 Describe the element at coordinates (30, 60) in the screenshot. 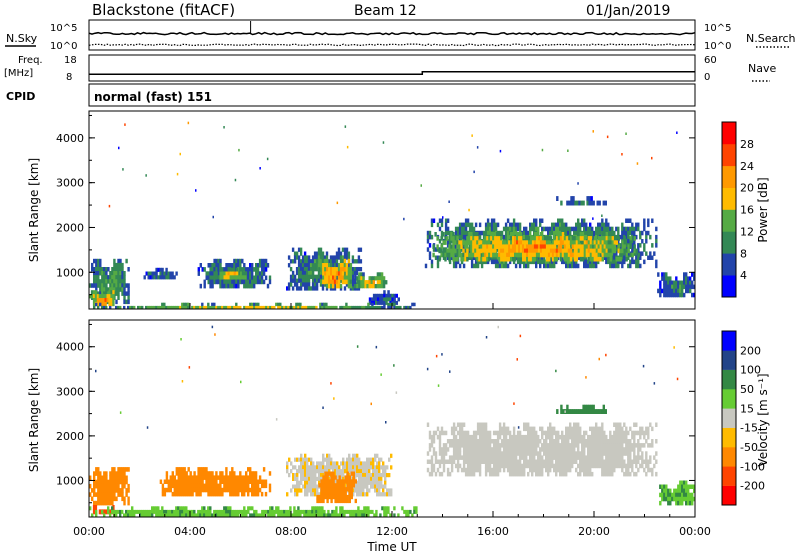

I see `freq-label: Freq.` at that location.